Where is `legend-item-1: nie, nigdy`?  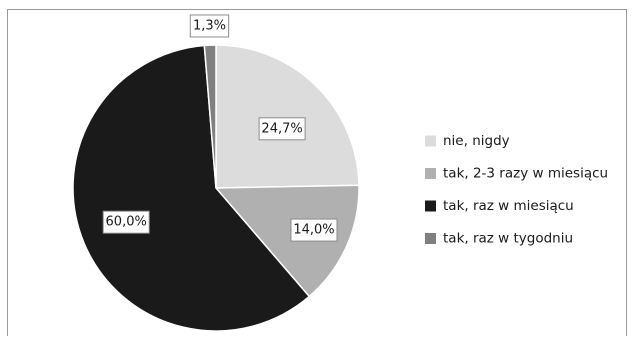 legend-item-1: nie, nigdy is located at coordinates (467, 141).